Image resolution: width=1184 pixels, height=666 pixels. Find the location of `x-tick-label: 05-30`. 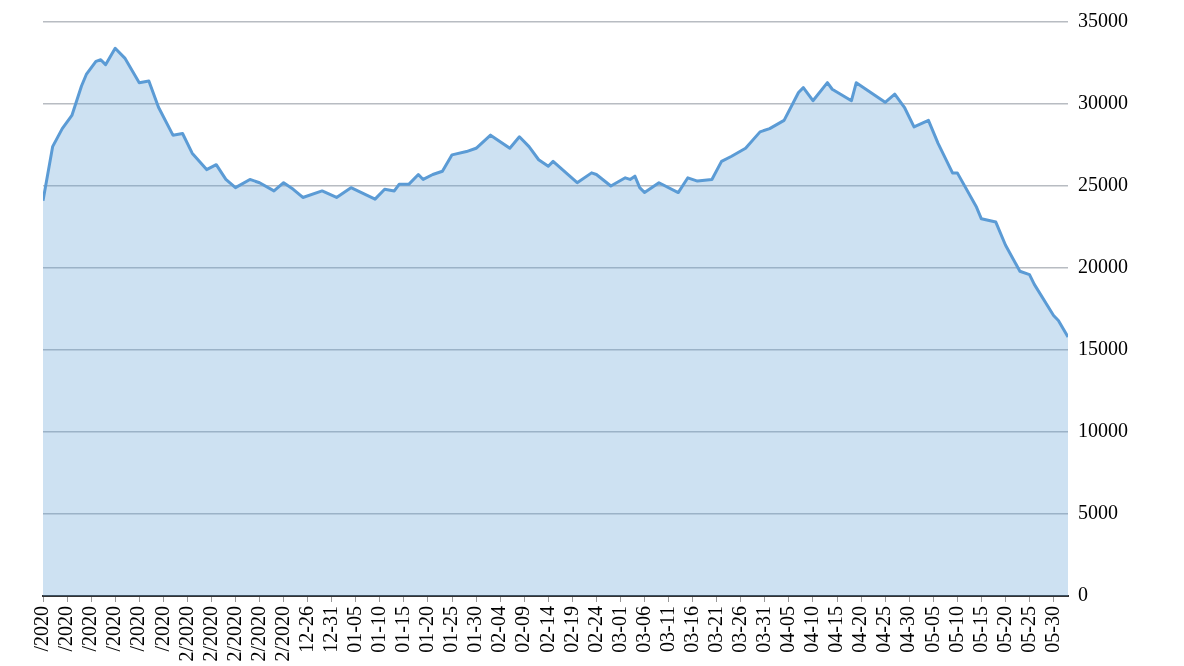

x-tick-label: 05-30 is located at coordinates (1051, 629).